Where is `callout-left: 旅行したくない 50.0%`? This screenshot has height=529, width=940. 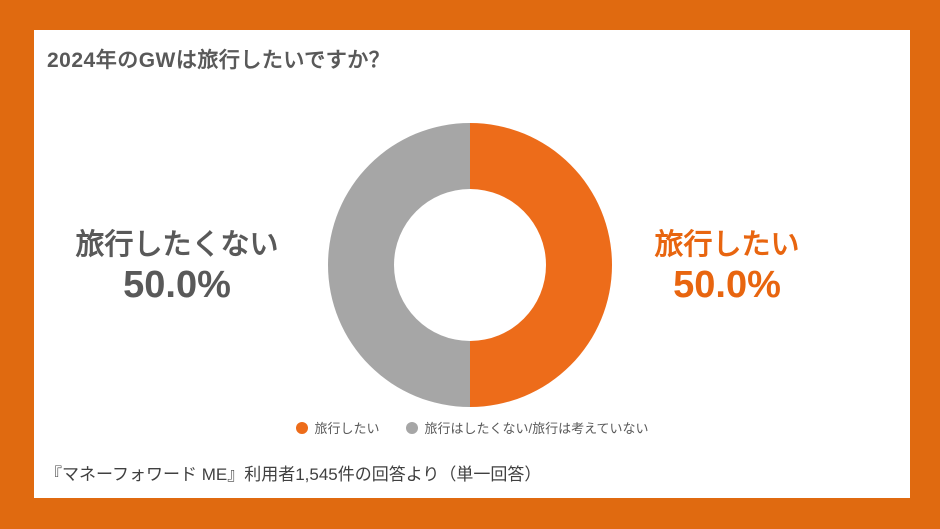 callout-left: 旅行したくない 50.0% is located at coordinates (177, 267).